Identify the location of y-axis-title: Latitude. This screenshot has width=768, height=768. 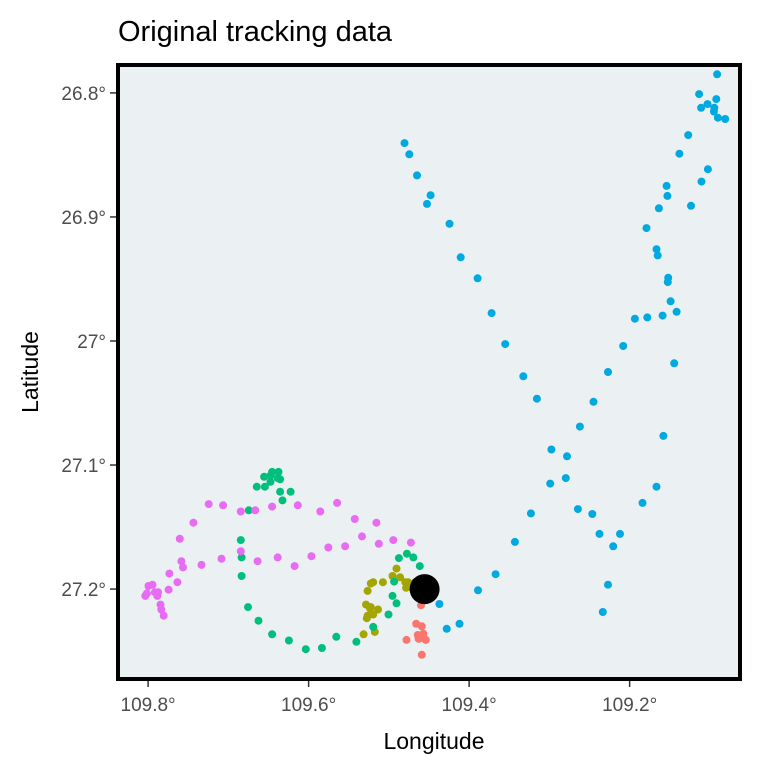
(30, 372).